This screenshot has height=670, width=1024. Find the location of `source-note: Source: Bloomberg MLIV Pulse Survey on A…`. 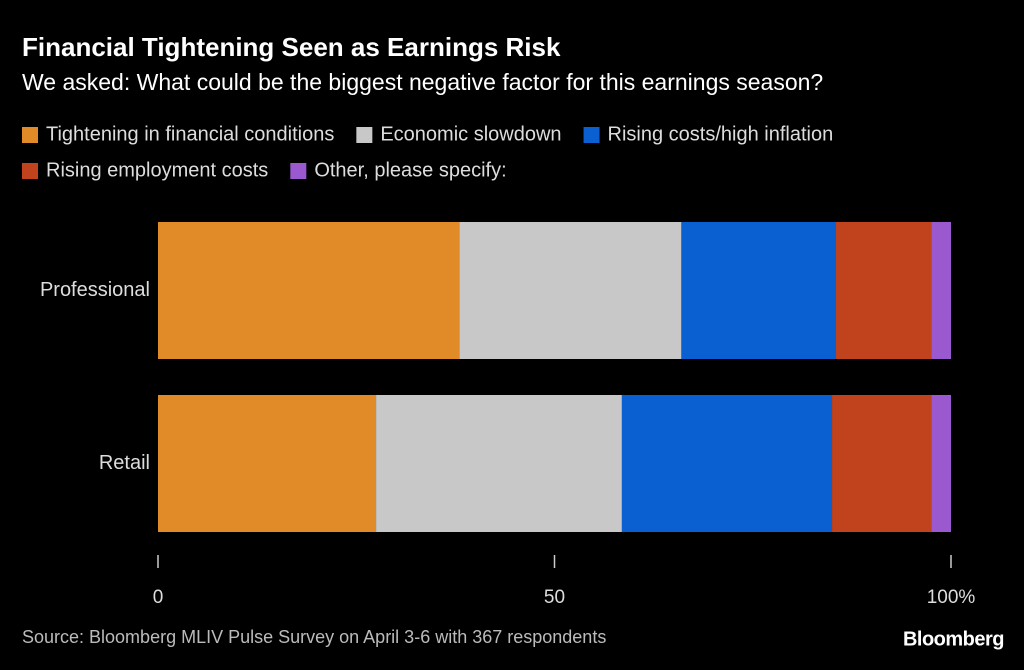

source-note: Source: Bloomberg MLIV Pulse Survey on A… is located at coordinates (314, 637).